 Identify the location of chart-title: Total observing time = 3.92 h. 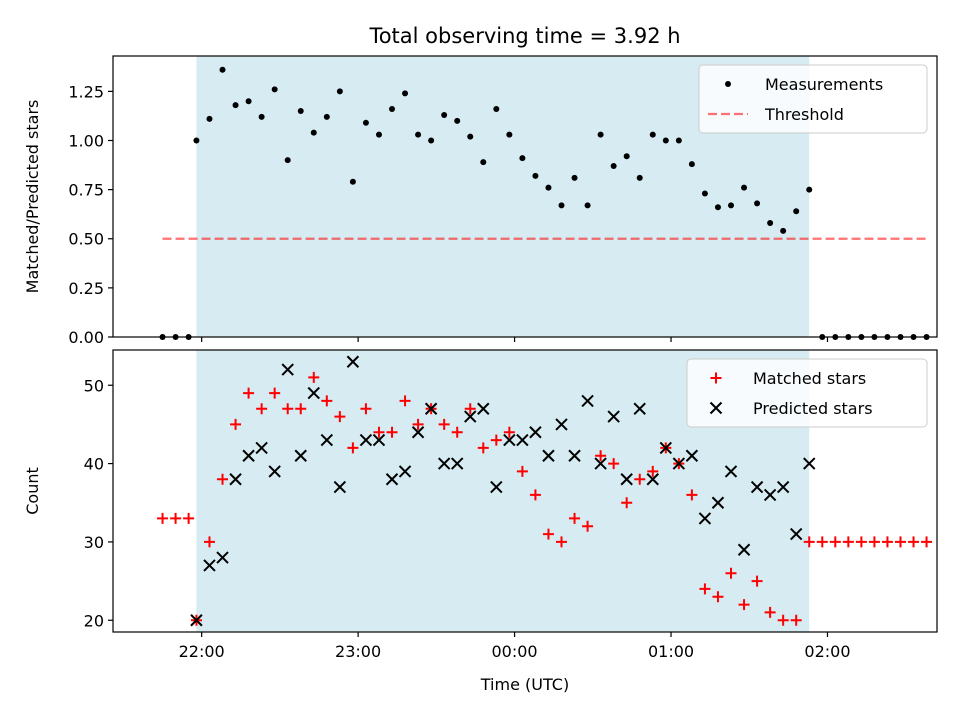
(524, 36).